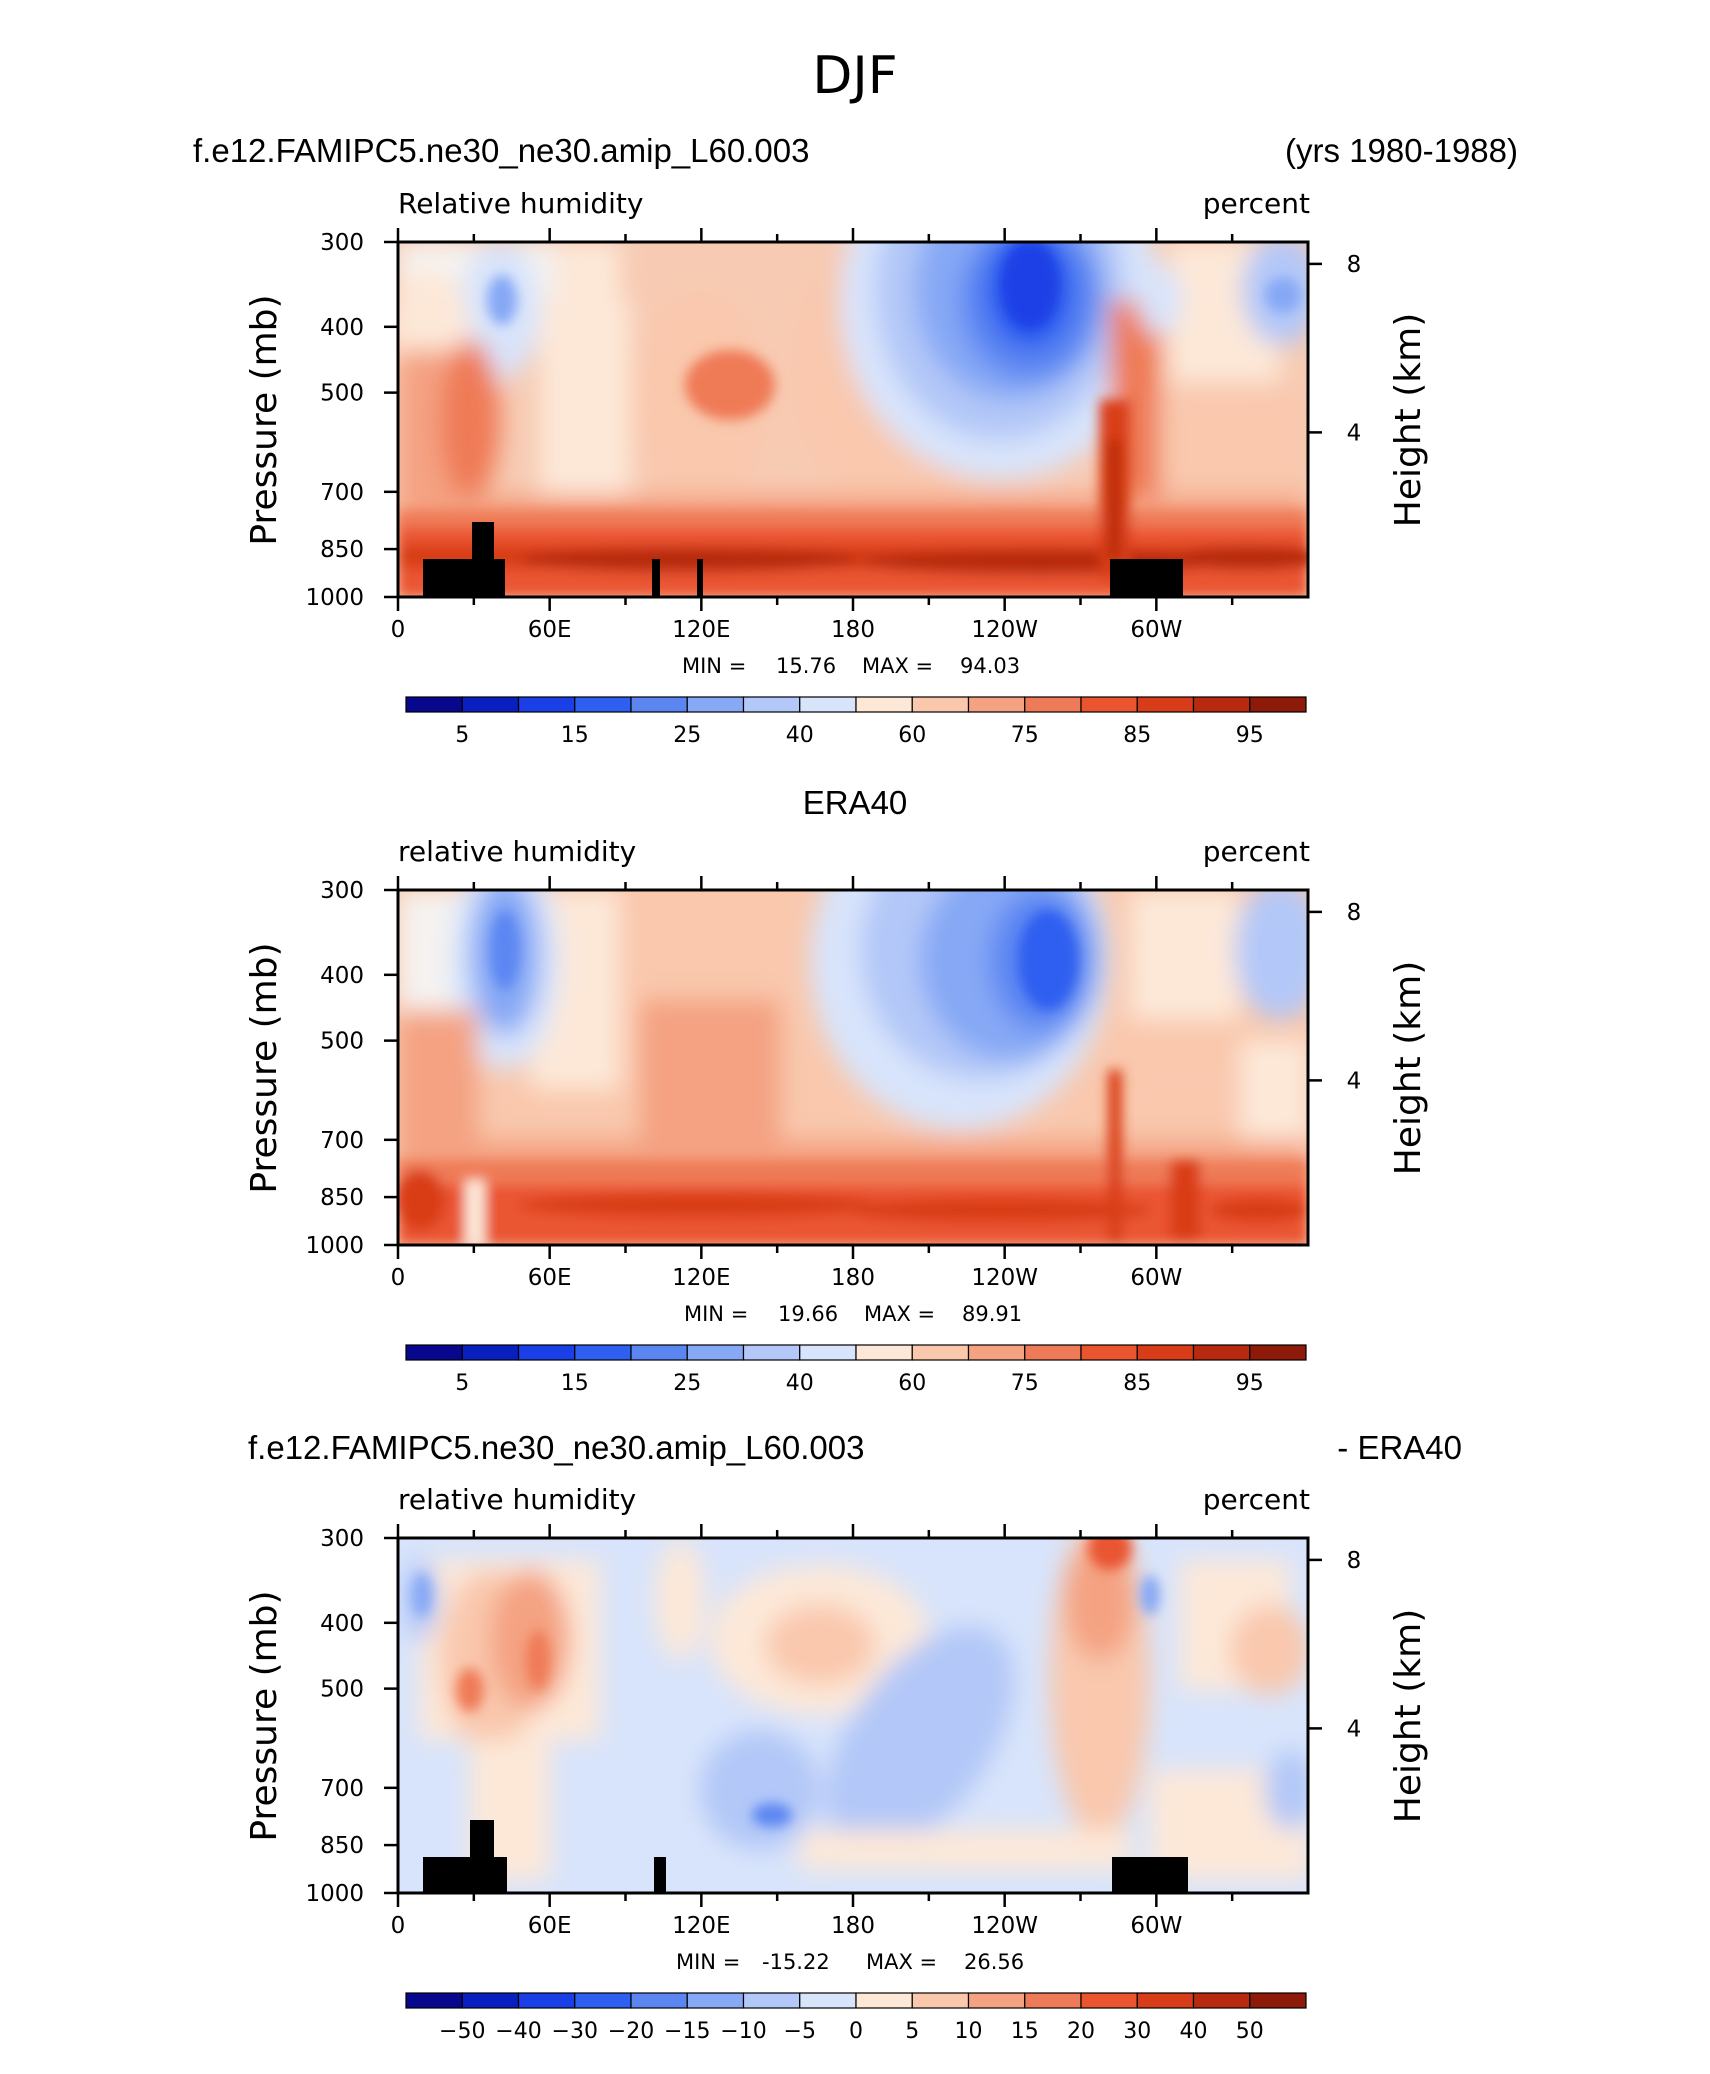 This screenshot has height=2074, width=1710. What do you see at coordinates (800, 2031) in the screenshot?
I see `colorbar-tick-label: −5` at bounding box center [800, 2031].